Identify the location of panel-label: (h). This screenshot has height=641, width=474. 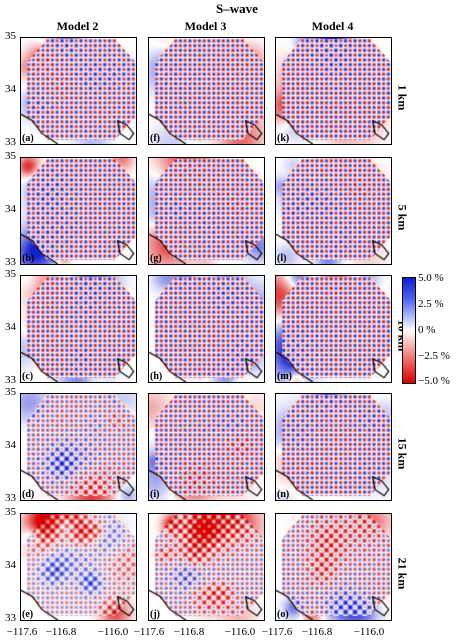
(156, 376).